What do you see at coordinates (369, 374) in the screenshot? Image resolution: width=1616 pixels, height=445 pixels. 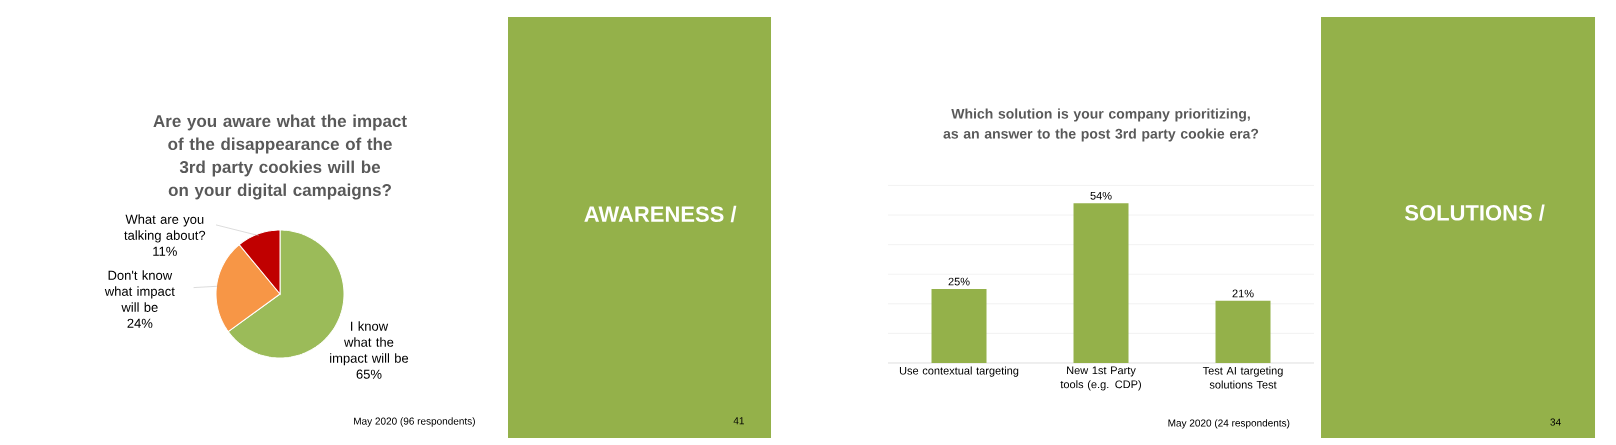 I see `data-label: 65%` at bounding box center [369, 374].